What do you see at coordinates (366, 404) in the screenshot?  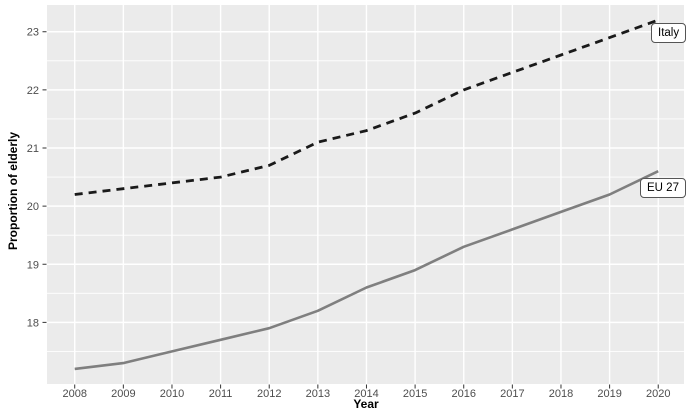 I see `x-axis-title: Year` at bounding box center [366, 404].